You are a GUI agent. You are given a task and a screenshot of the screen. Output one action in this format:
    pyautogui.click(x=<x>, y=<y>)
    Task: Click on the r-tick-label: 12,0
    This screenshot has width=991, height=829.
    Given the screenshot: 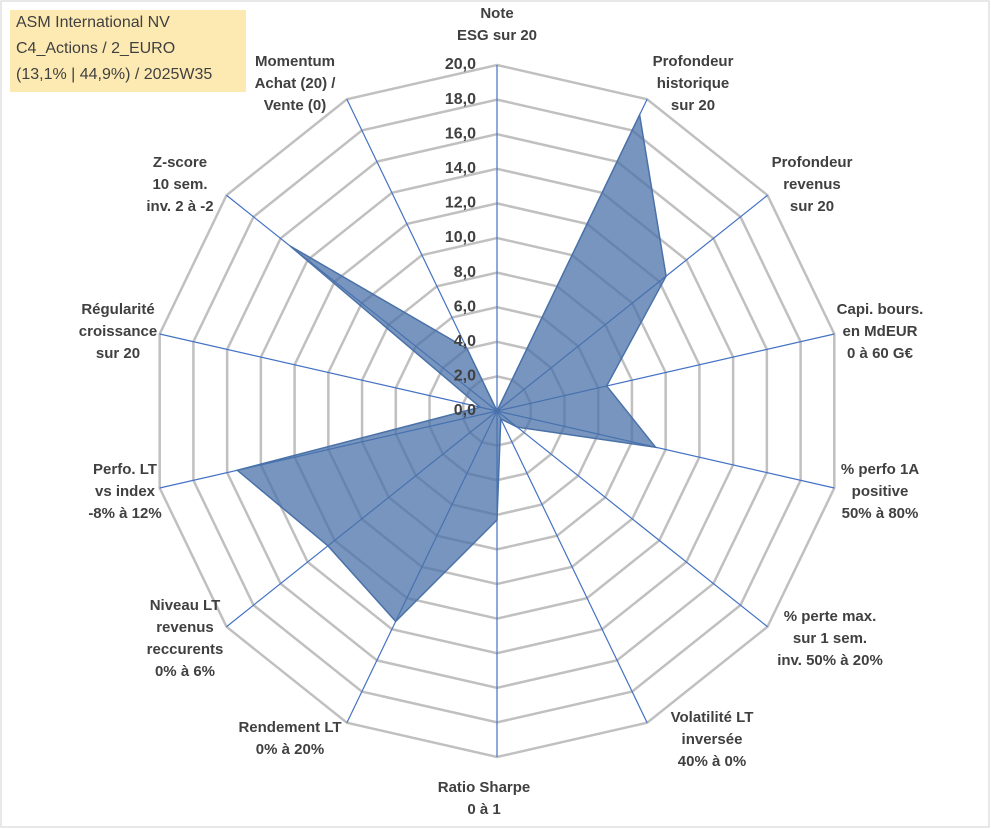 What is the action you would take?
    pyautogui.click(x=460, y=203)
    